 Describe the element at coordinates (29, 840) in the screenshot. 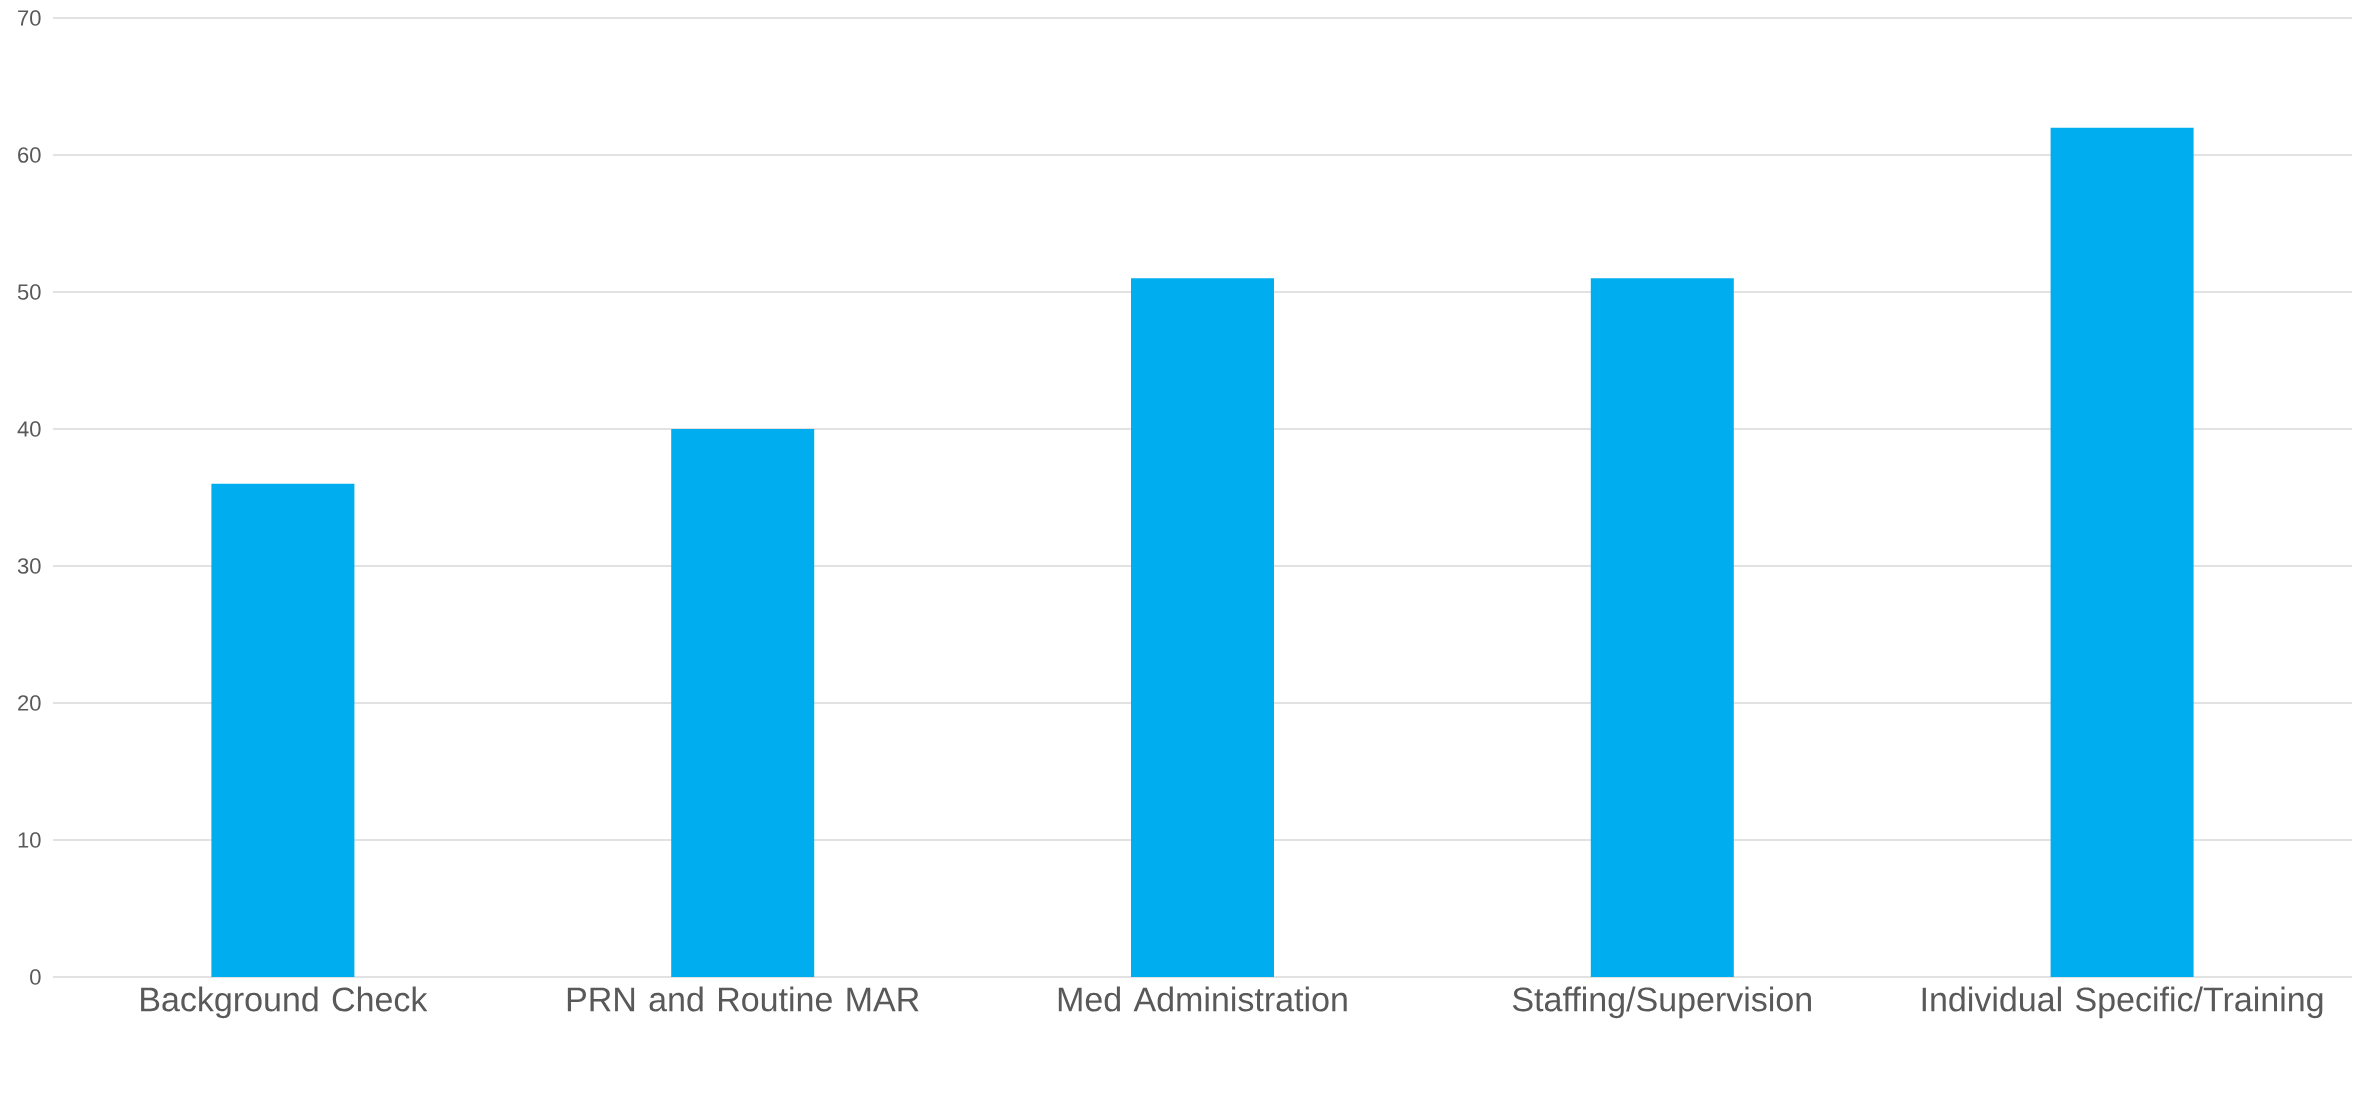

I see `y-tick-label: 10` at that location.